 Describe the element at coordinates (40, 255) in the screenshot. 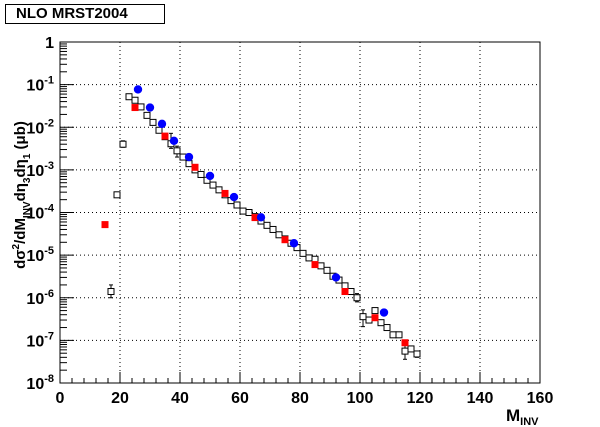

I see `y-tick-label: 10⁻⁵` at that location.